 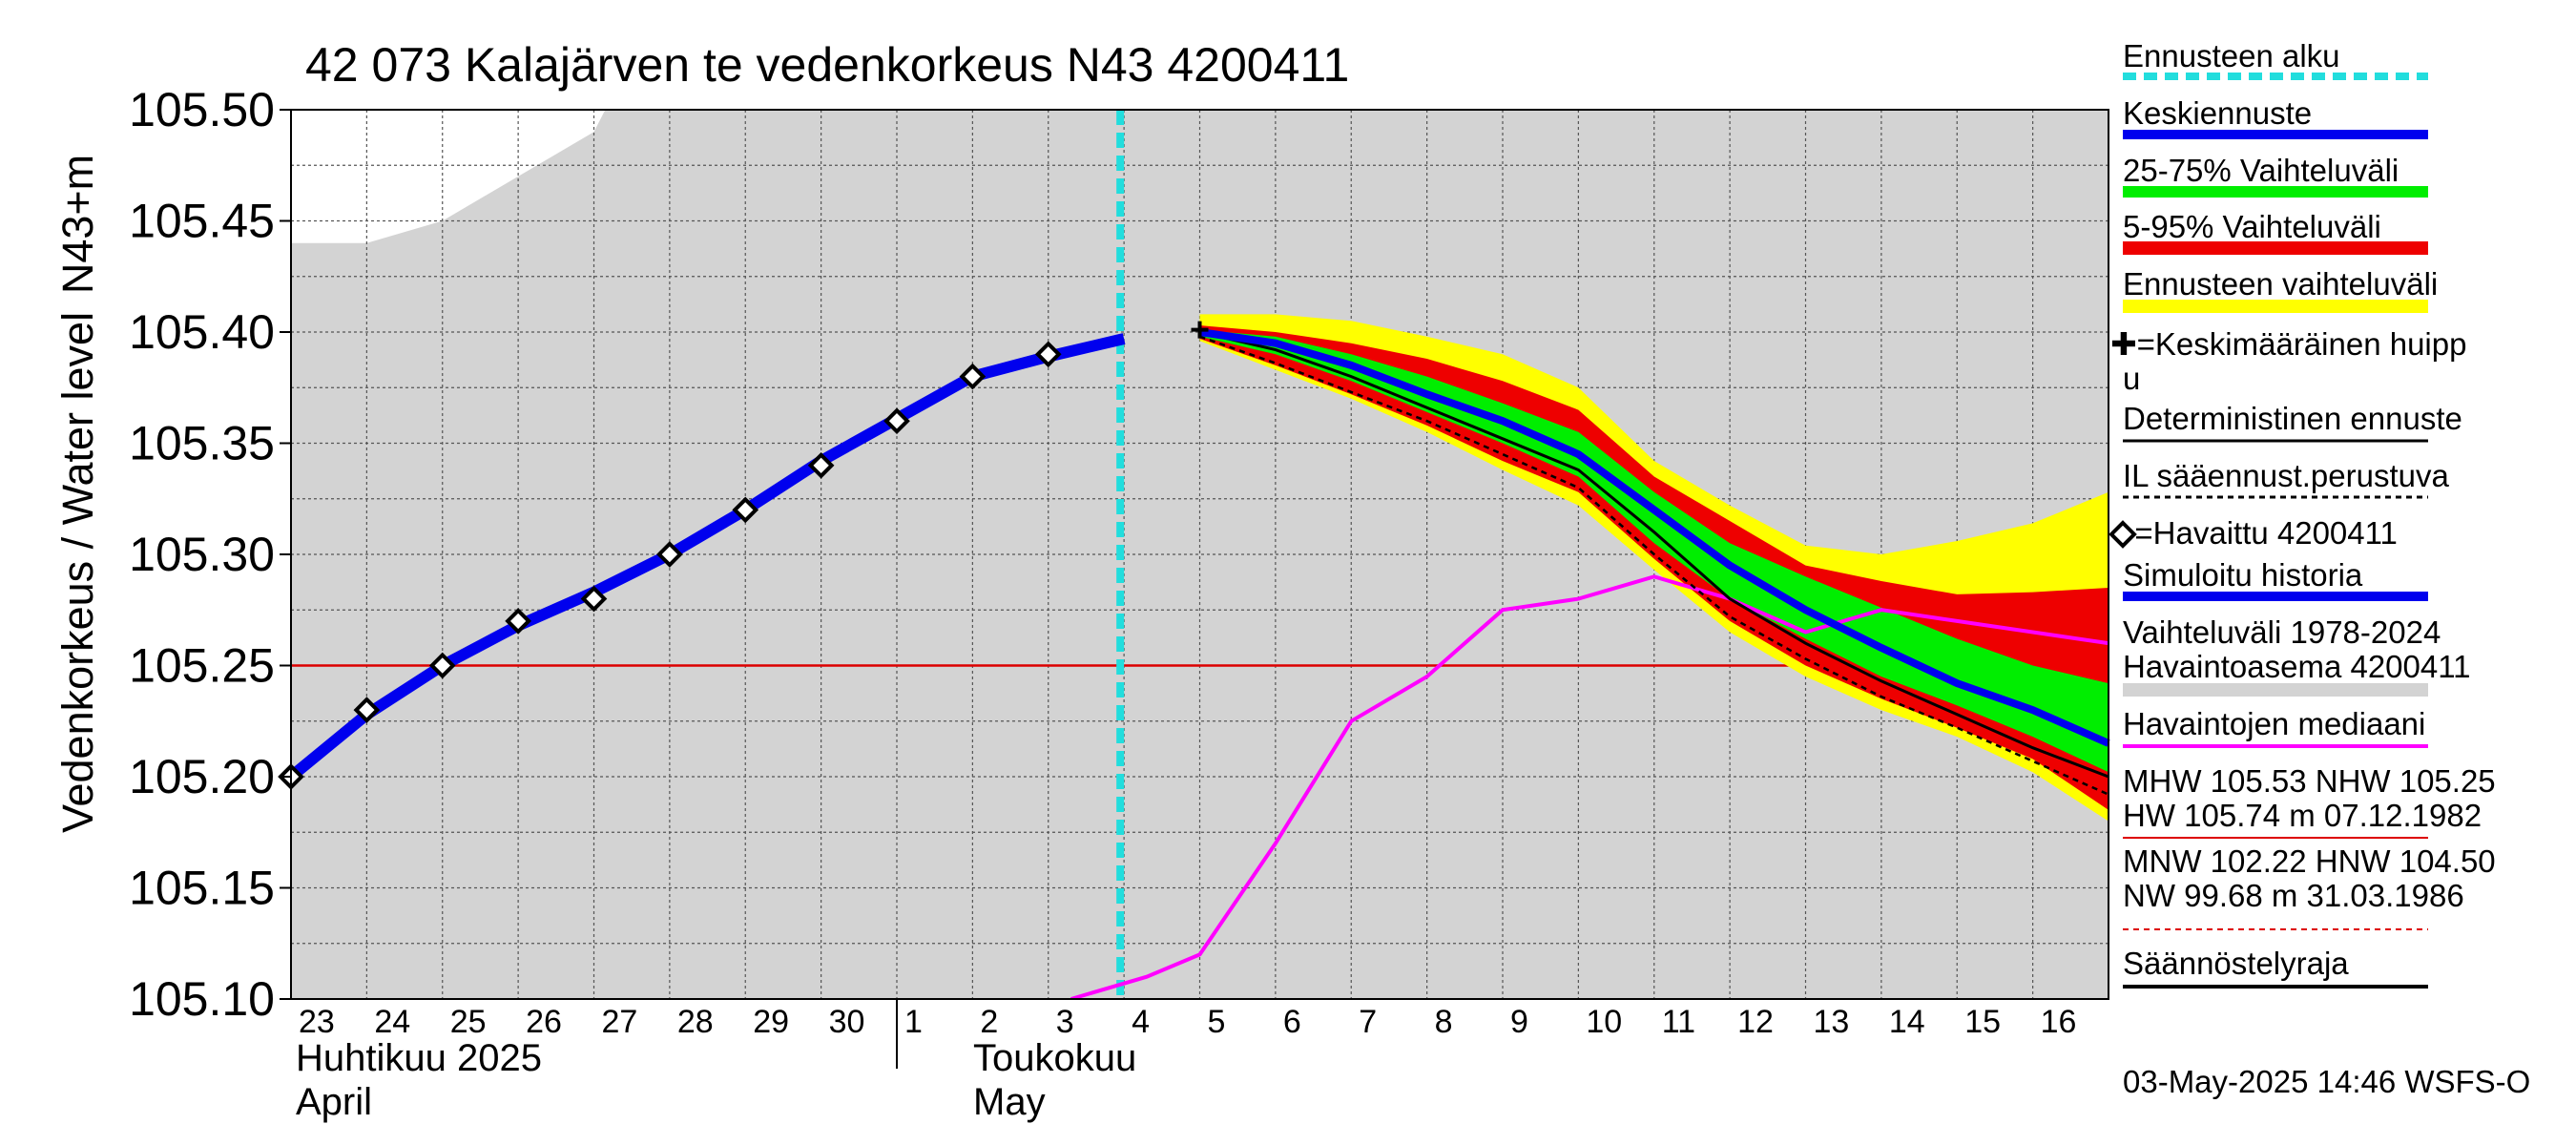 What do you see at coordinates (2326, 1081) in the screenshot?
I see `footer-timestamp: 03-May-2025 14:46 WSFS-O` at bounding box center [2326, 1081].